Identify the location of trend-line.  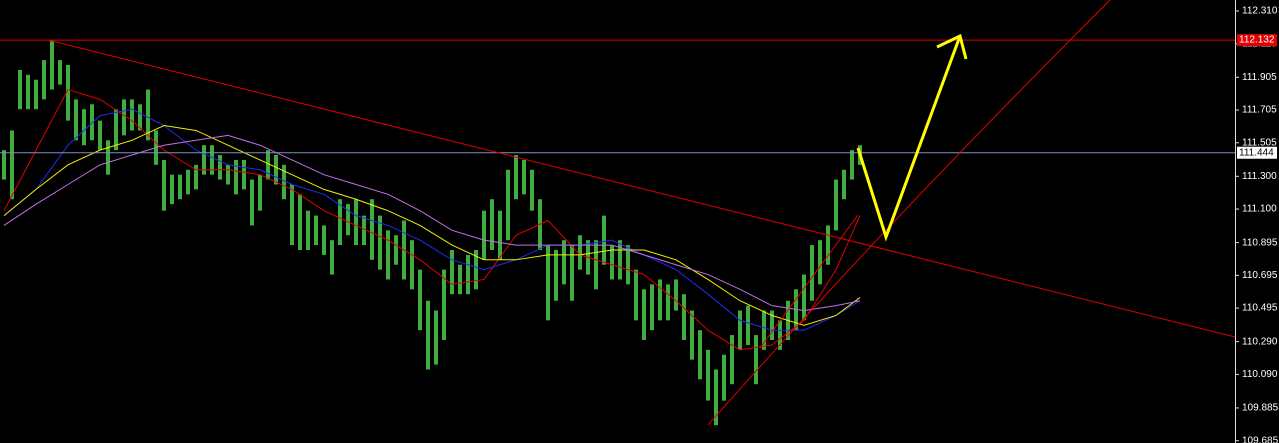
(809, 281).